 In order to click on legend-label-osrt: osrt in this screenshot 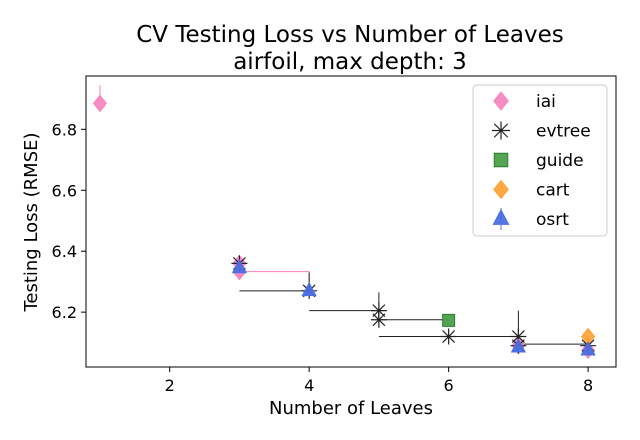, I will do `click(552, 220)`.